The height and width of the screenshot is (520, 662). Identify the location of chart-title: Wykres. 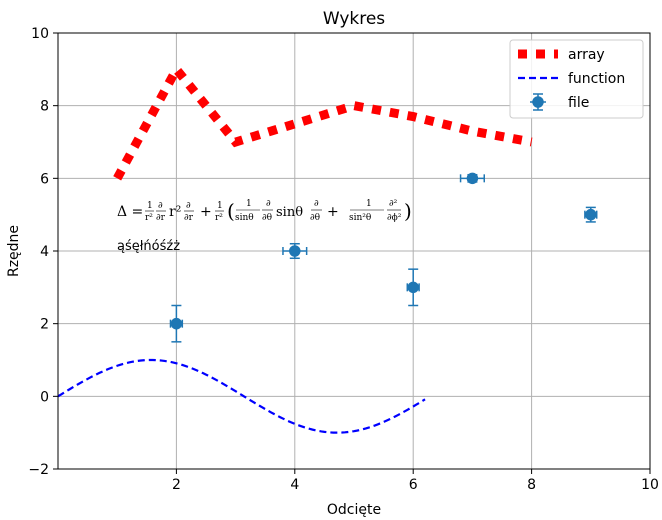
(354, 19).